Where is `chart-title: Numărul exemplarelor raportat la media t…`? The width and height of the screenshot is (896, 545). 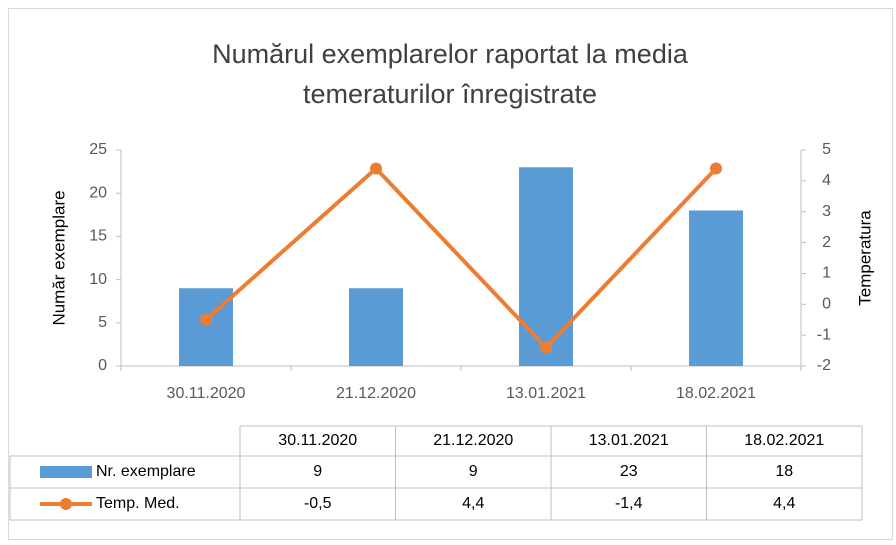 chart-title: Numărul exemplarelor raportat la media t… is located at coordinates (450, 74).